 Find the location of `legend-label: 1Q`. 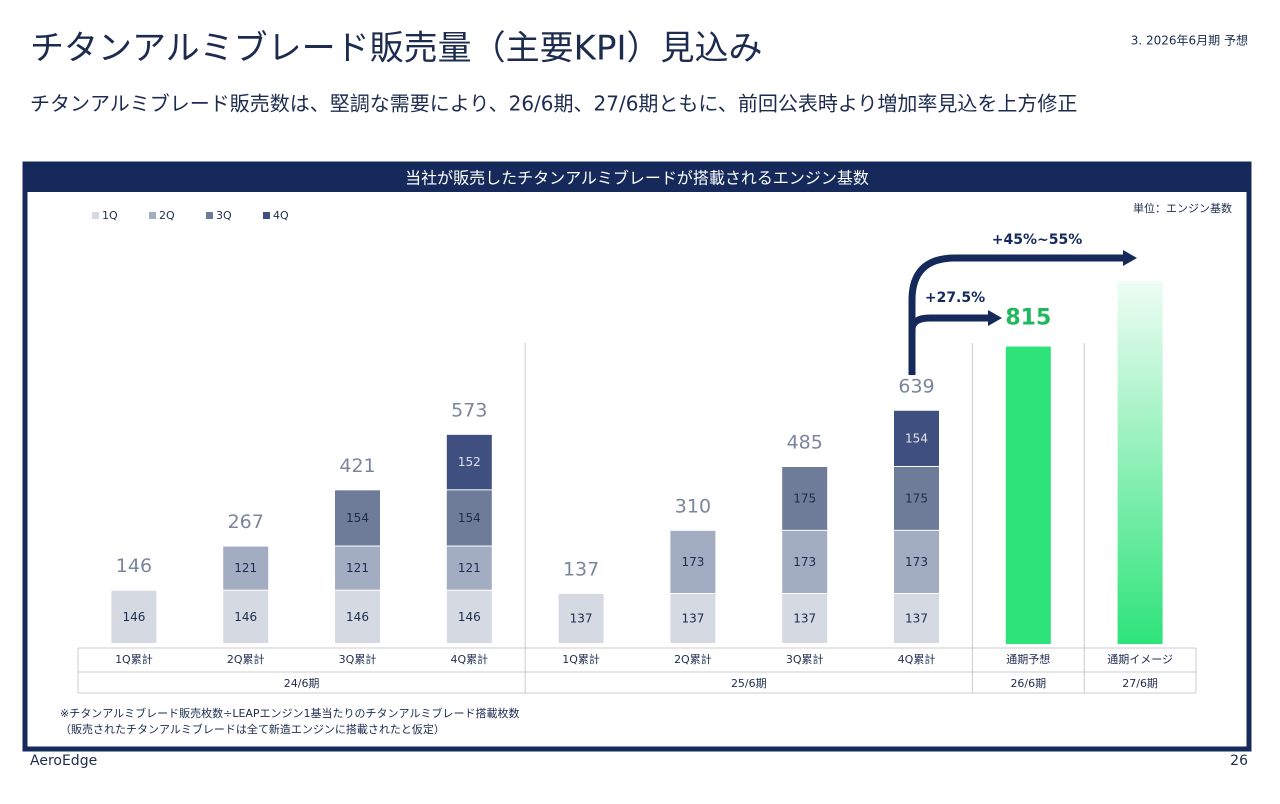

legend-label: 1Q is located at coordinates (110, 215).